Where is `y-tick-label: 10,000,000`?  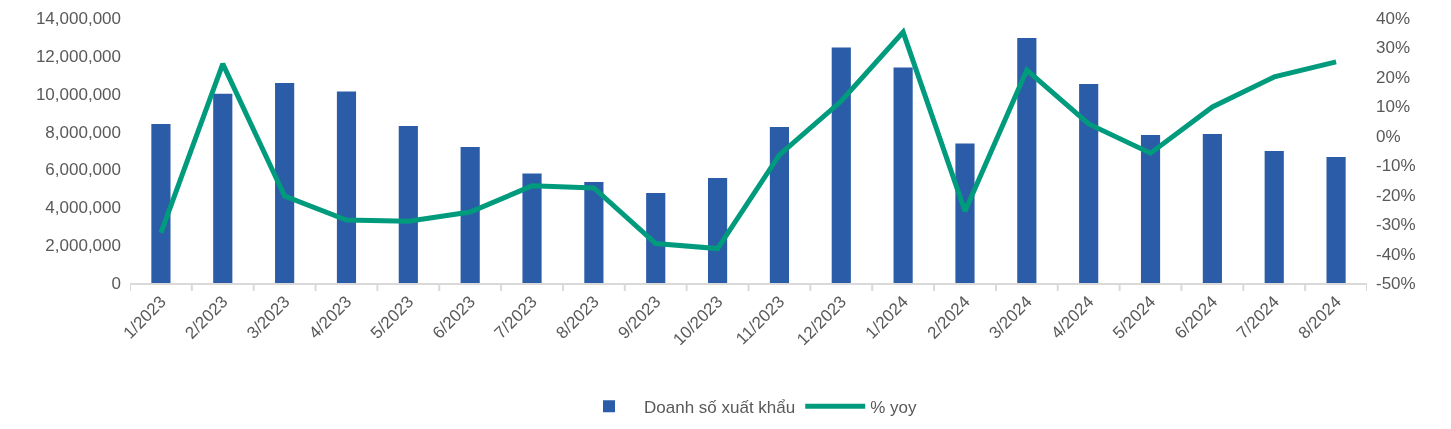 y-tick-label: 10,000,000 is located at coordinates (78, 94).